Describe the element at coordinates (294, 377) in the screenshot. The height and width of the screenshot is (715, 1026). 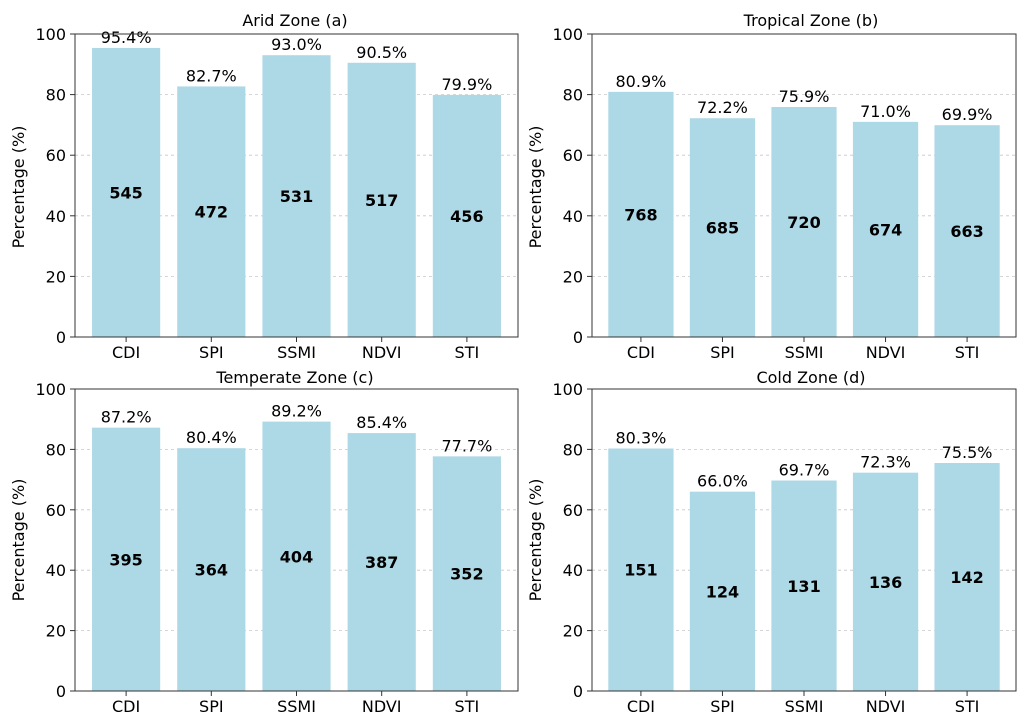
I see `panel-title: Temperate Zone (c)` at that location.